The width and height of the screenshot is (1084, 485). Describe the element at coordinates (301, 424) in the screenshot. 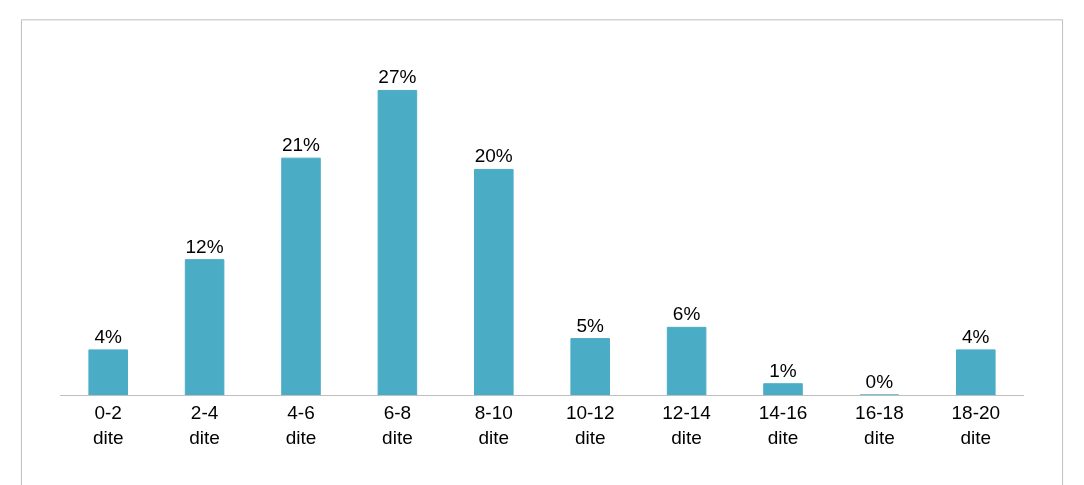

I see `x-tick-label: 4-6 dite` at that location.